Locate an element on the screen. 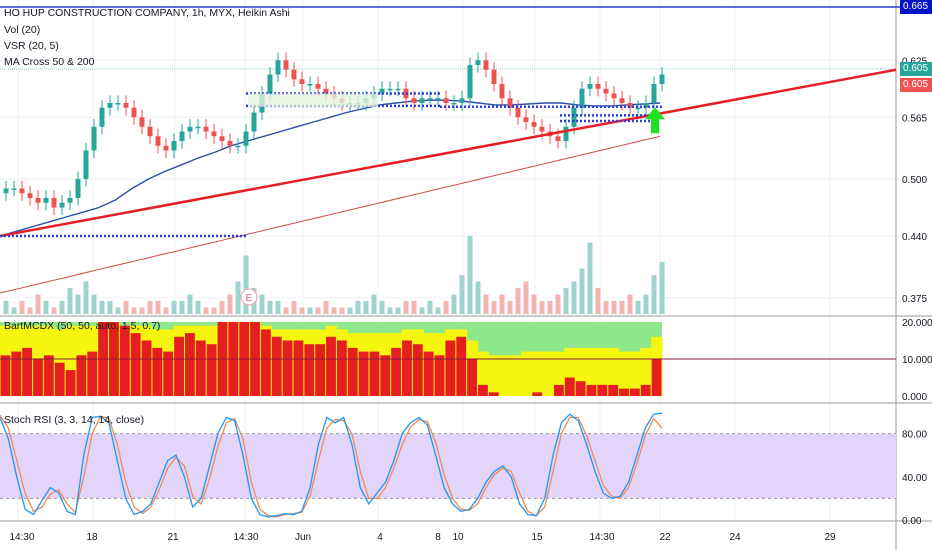  price-tag-prev: 0.605 is located at coordinates (916, 85).